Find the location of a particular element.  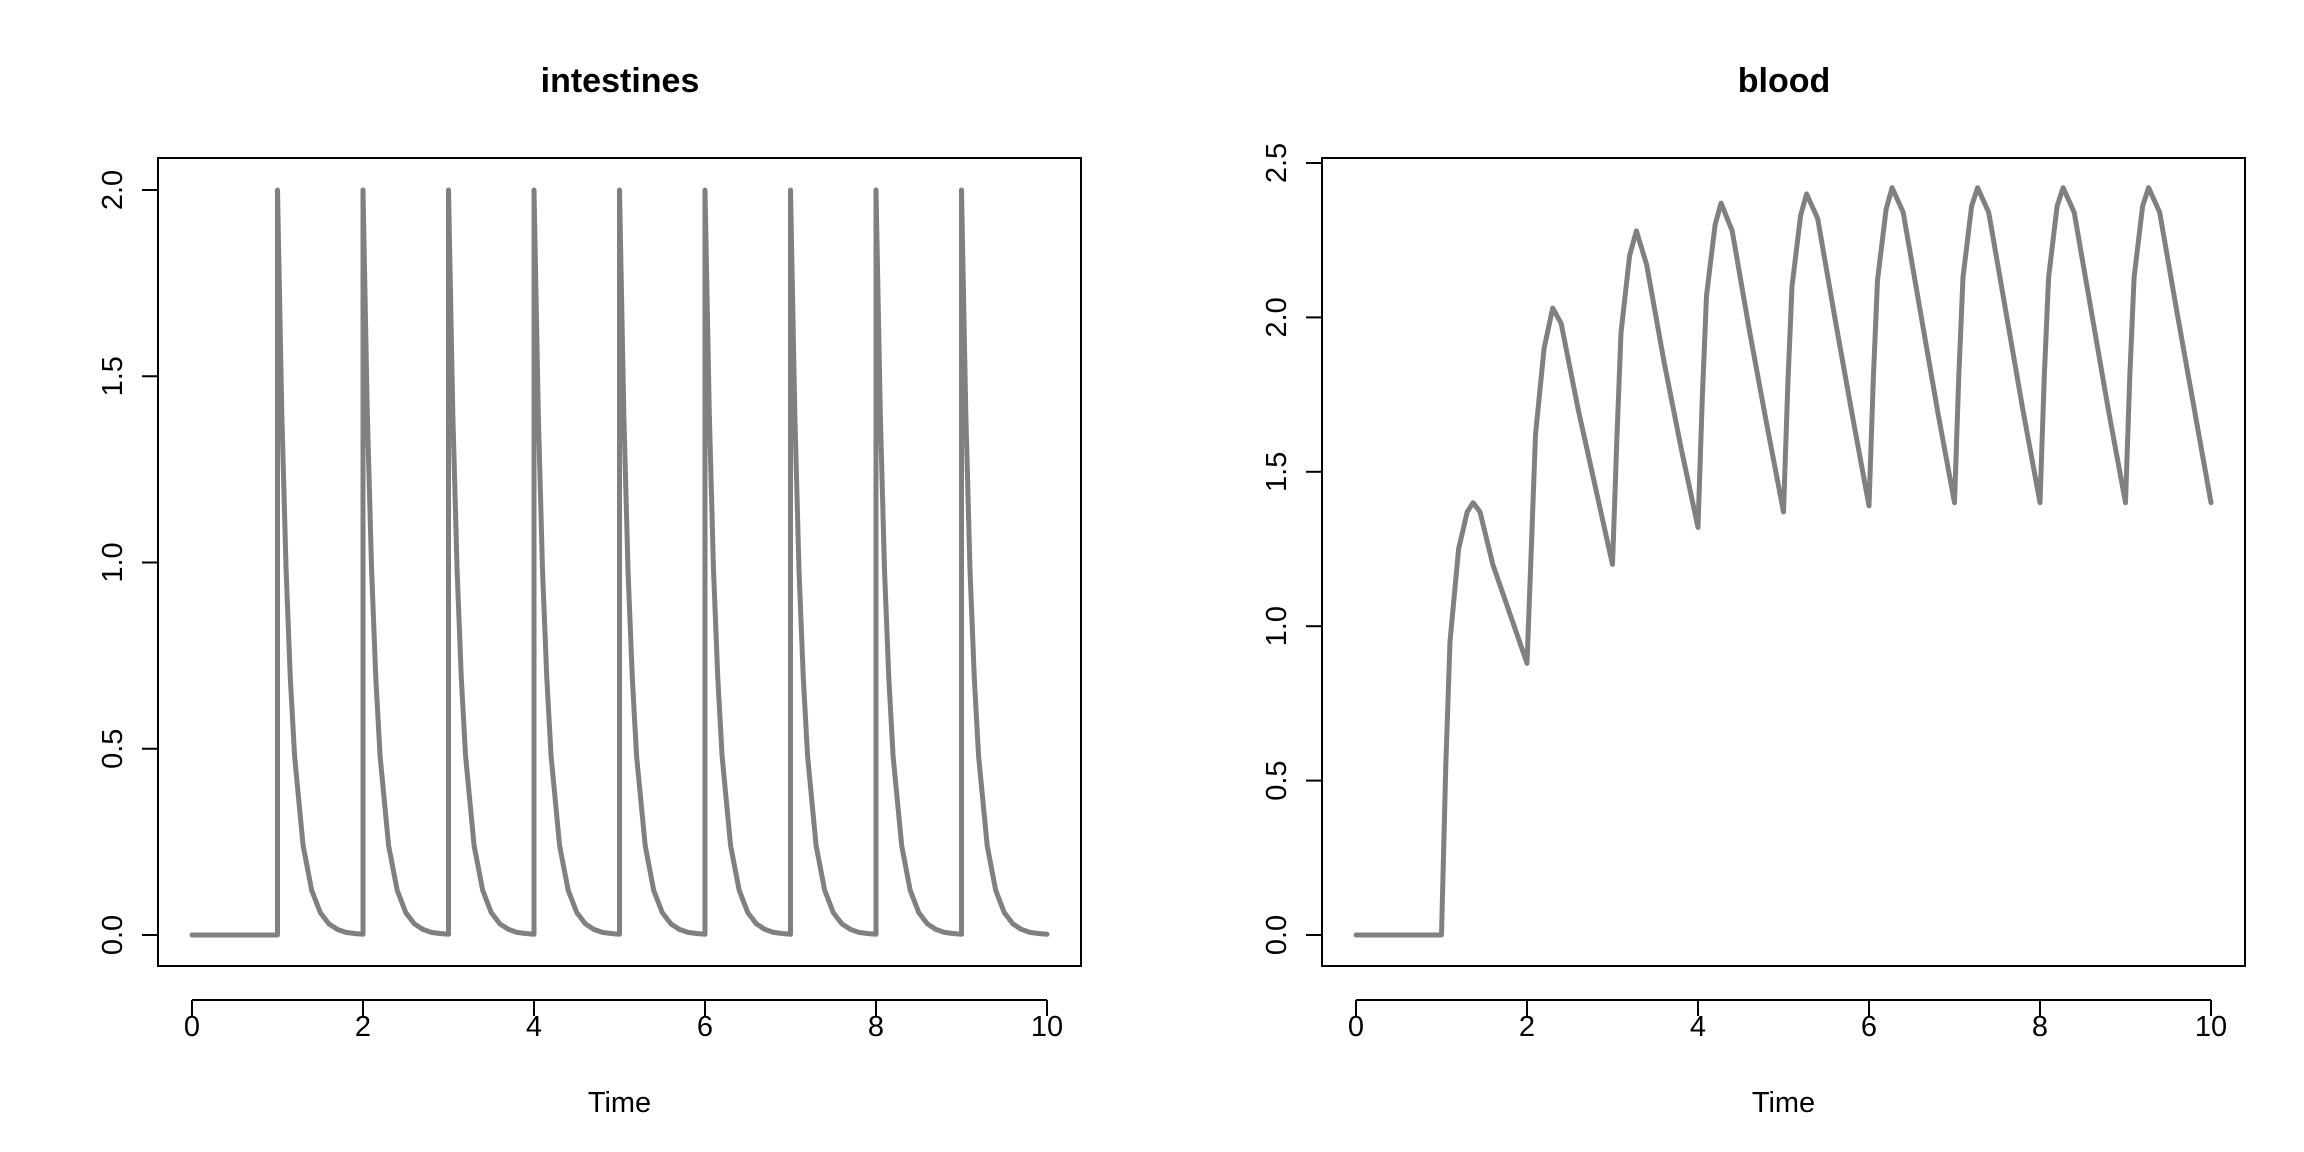

y-tick-label: 2.5 is located at coordinates (1277, 163).